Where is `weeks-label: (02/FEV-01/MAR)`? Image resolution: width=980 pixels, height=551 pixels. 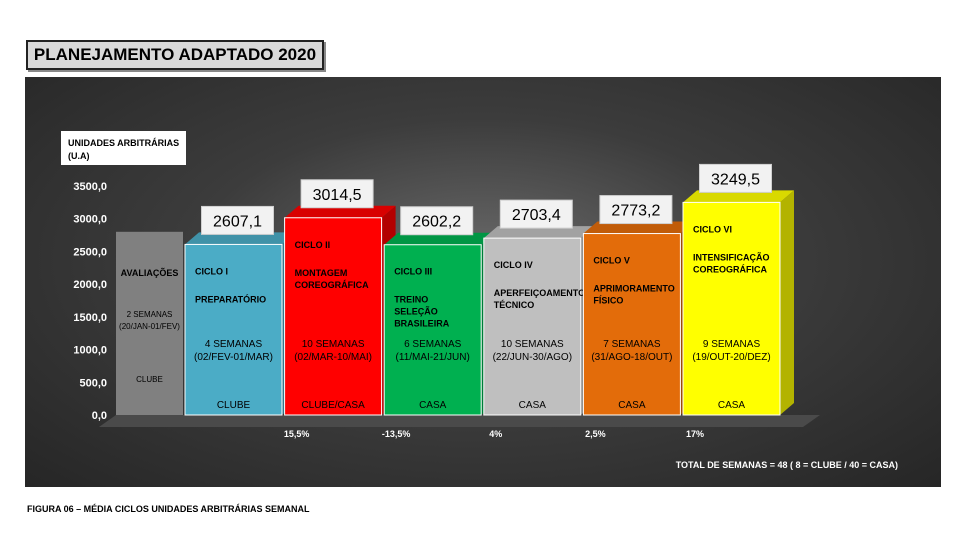 weeks-label: (02/FEV-01/MAR) is located at coordinates (233, 357).